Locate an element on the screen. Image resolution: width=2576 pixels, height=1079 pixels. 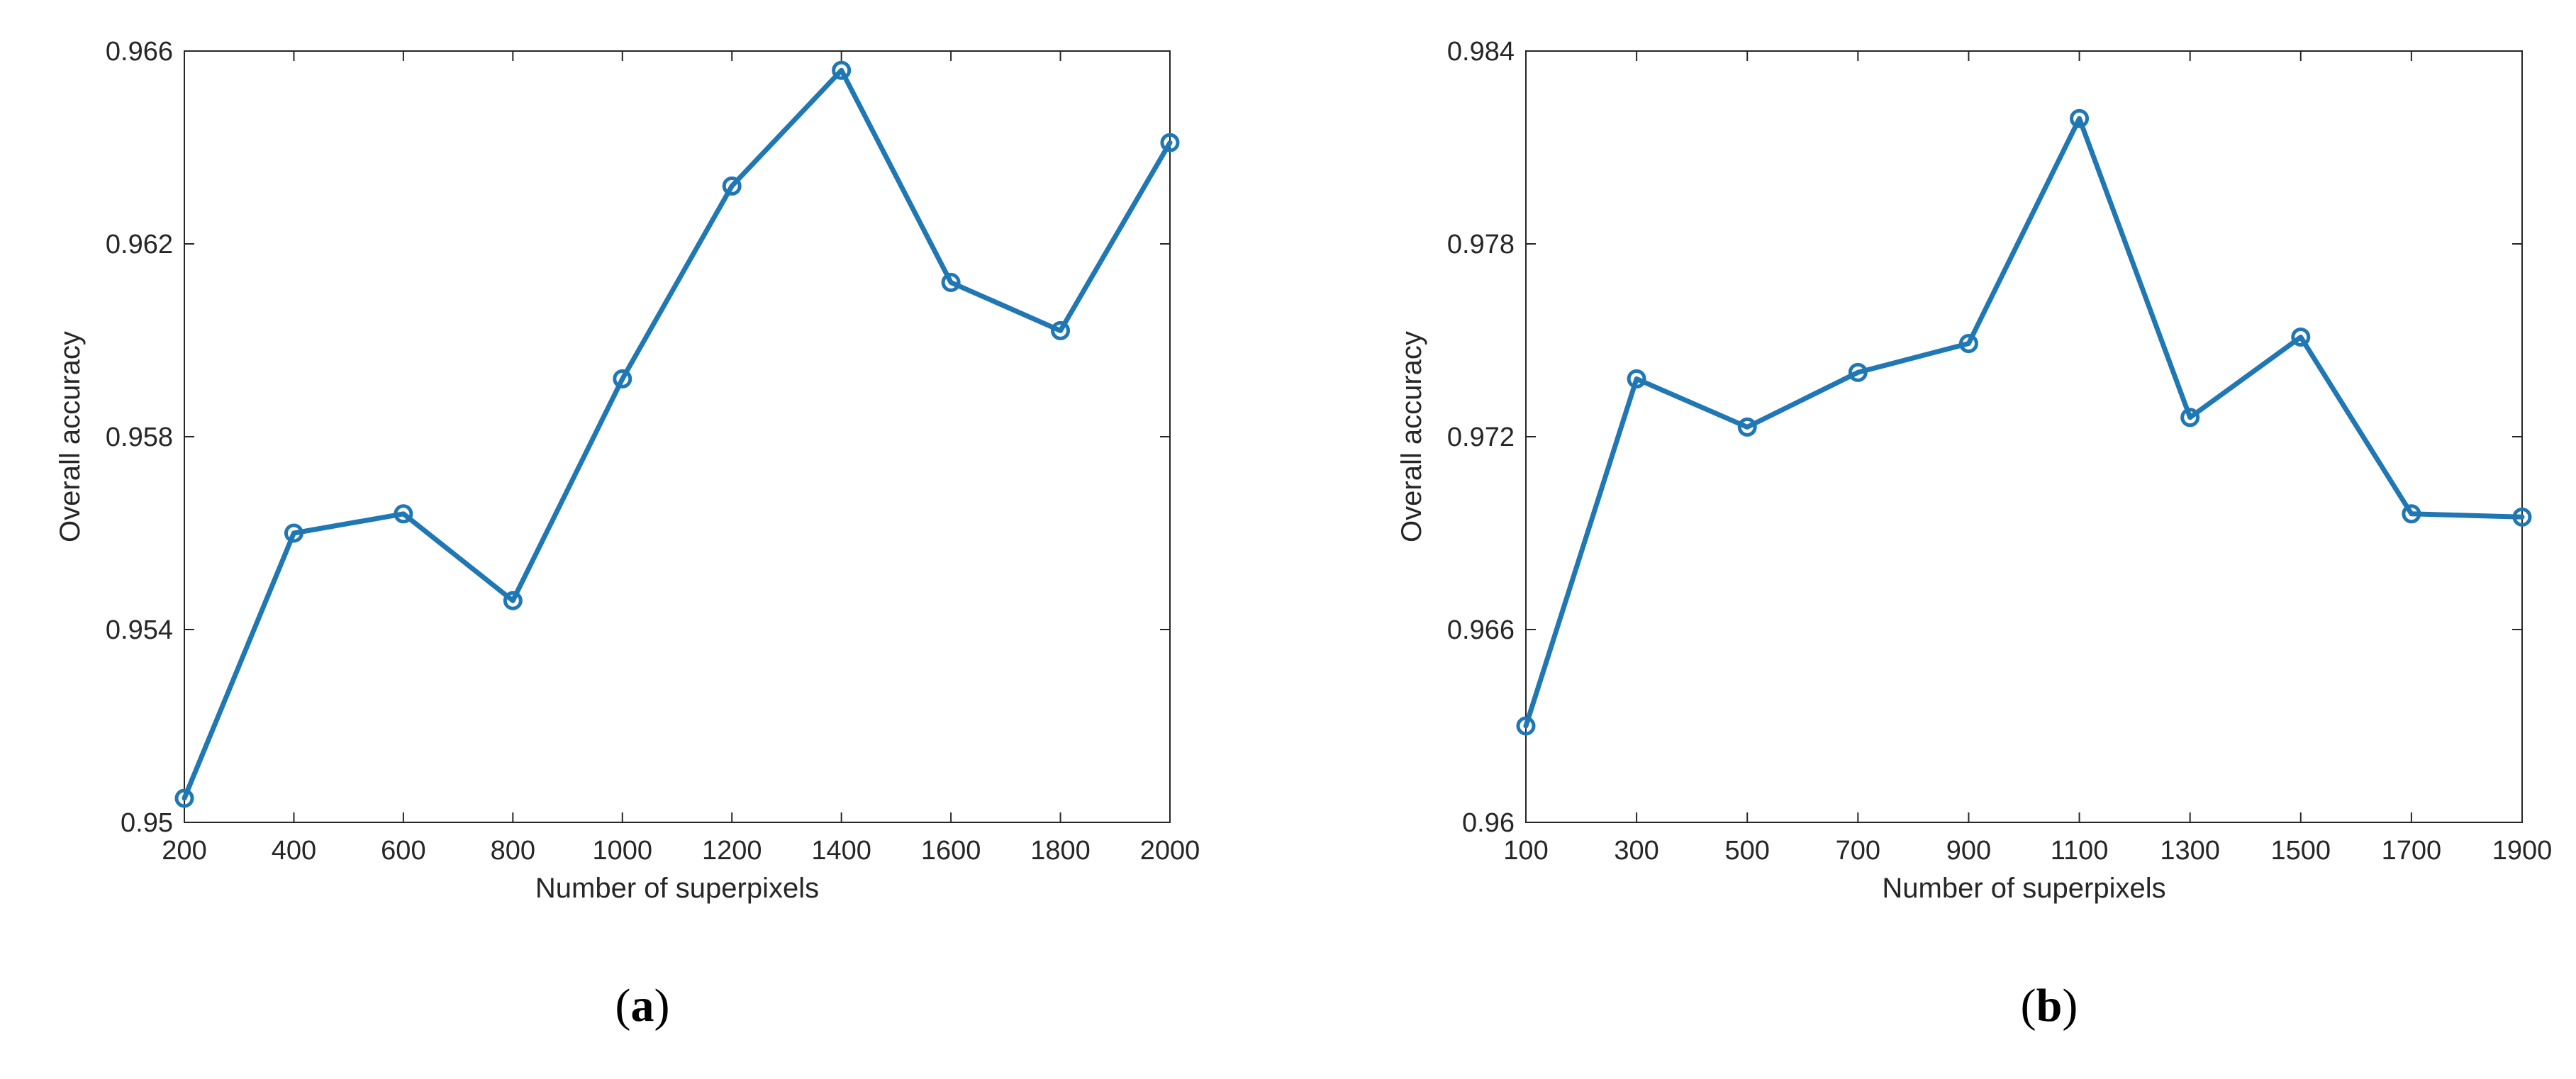
x-tick-label: 1700 is located at coordinates (2412, 851).